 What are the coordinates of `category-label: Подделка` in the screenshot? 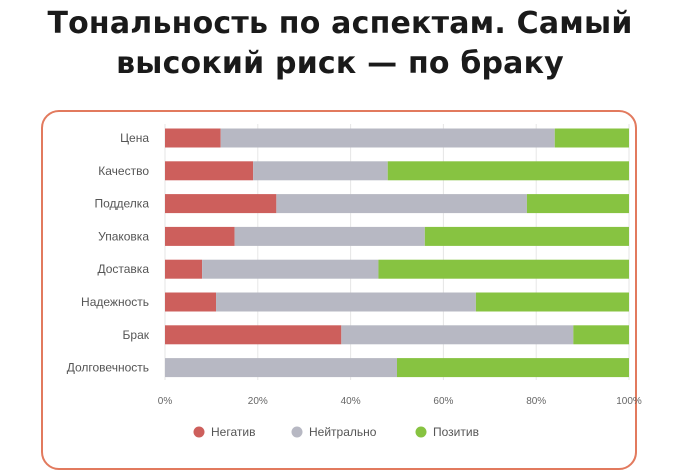 It's located at (121, 204).